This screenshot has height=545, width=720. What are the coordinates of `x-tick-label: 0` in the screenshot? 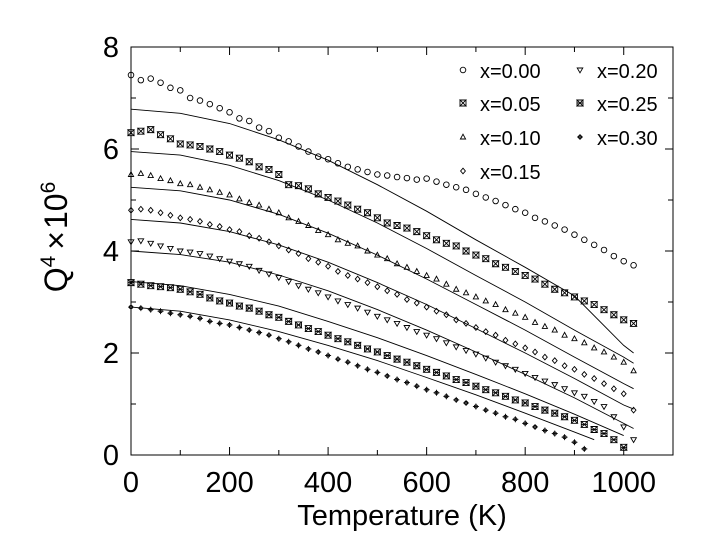 It's located at (131, 483).